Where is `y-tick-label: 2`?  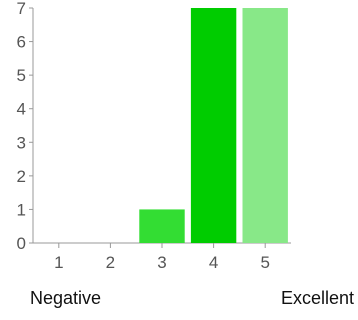 y-tick-label: 2 is located at coordinates (21, 176).